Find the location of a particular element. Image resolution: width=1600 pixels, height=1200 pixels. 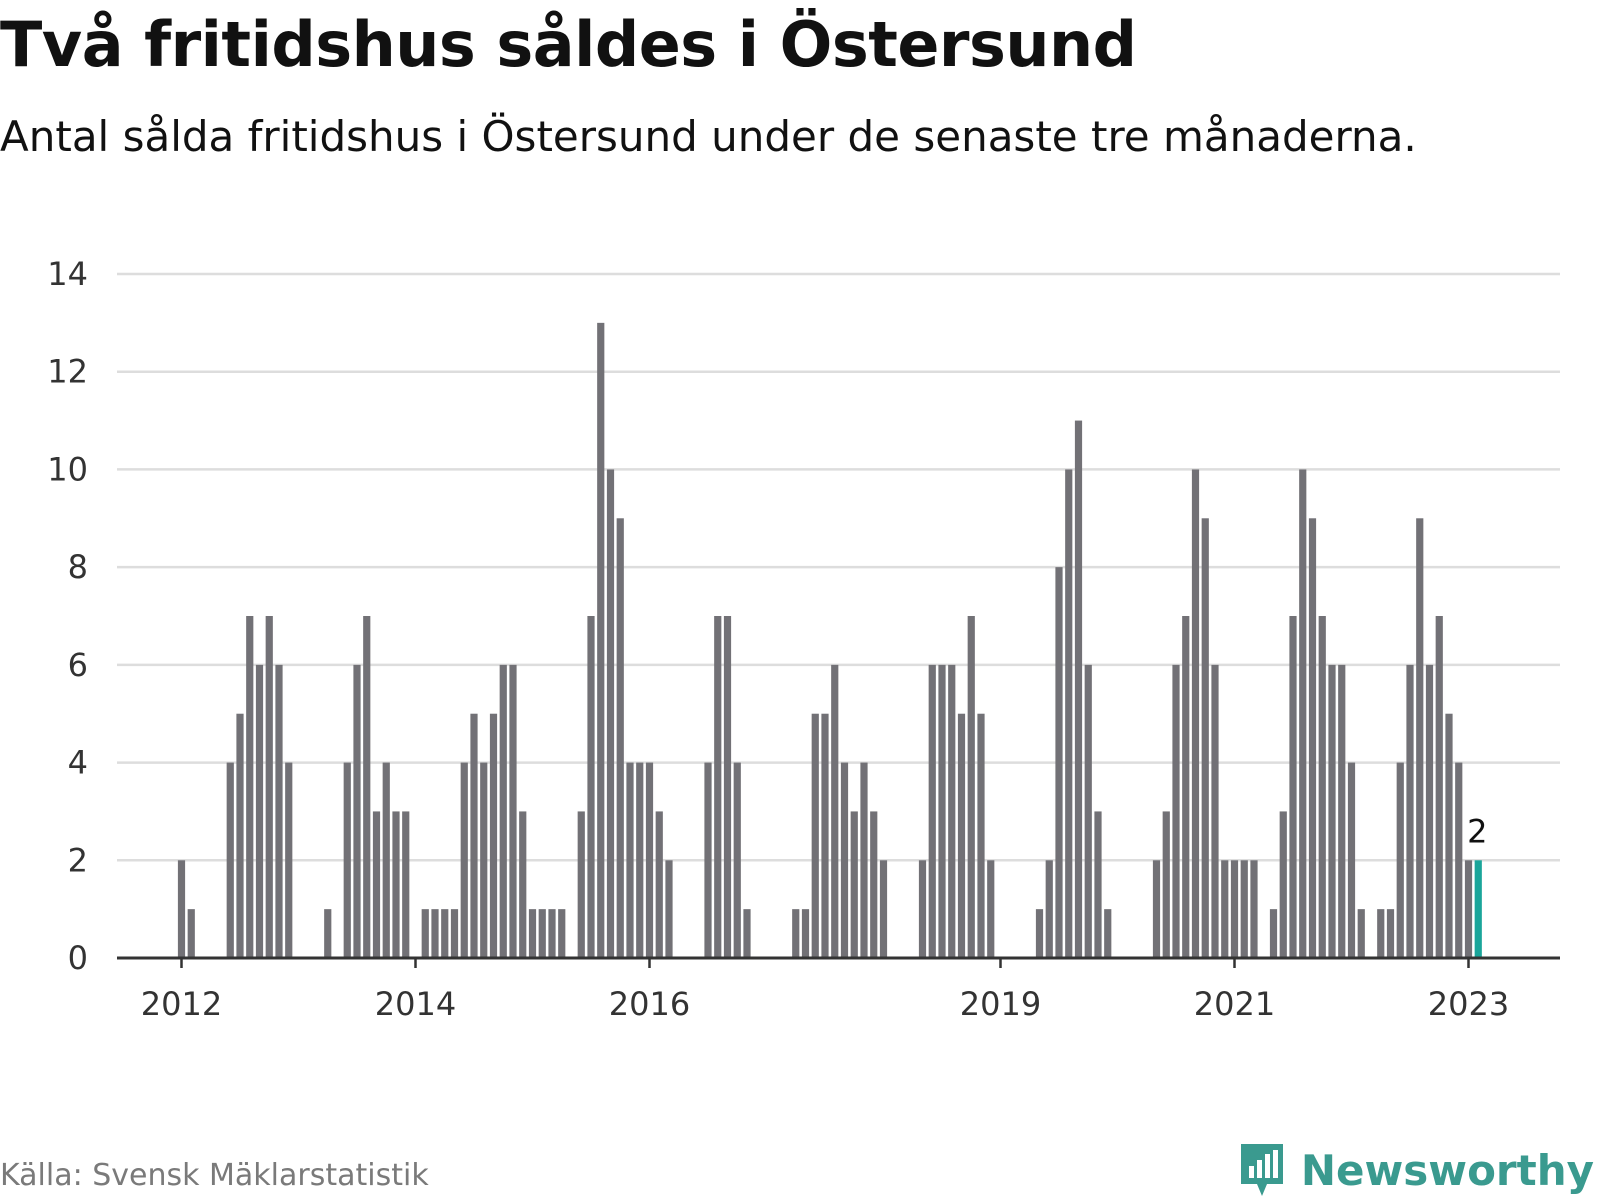

data-label: 2 is located at coordinates (1477, 831).